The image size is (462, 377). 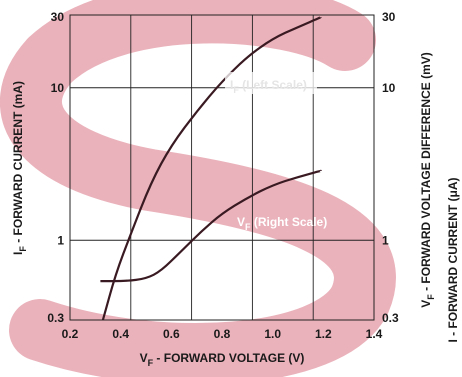 What do you see at coordinates (323, 334) in the screenshot?
I see `x-tick-label: 1.2` at bounding box center [323, 334].